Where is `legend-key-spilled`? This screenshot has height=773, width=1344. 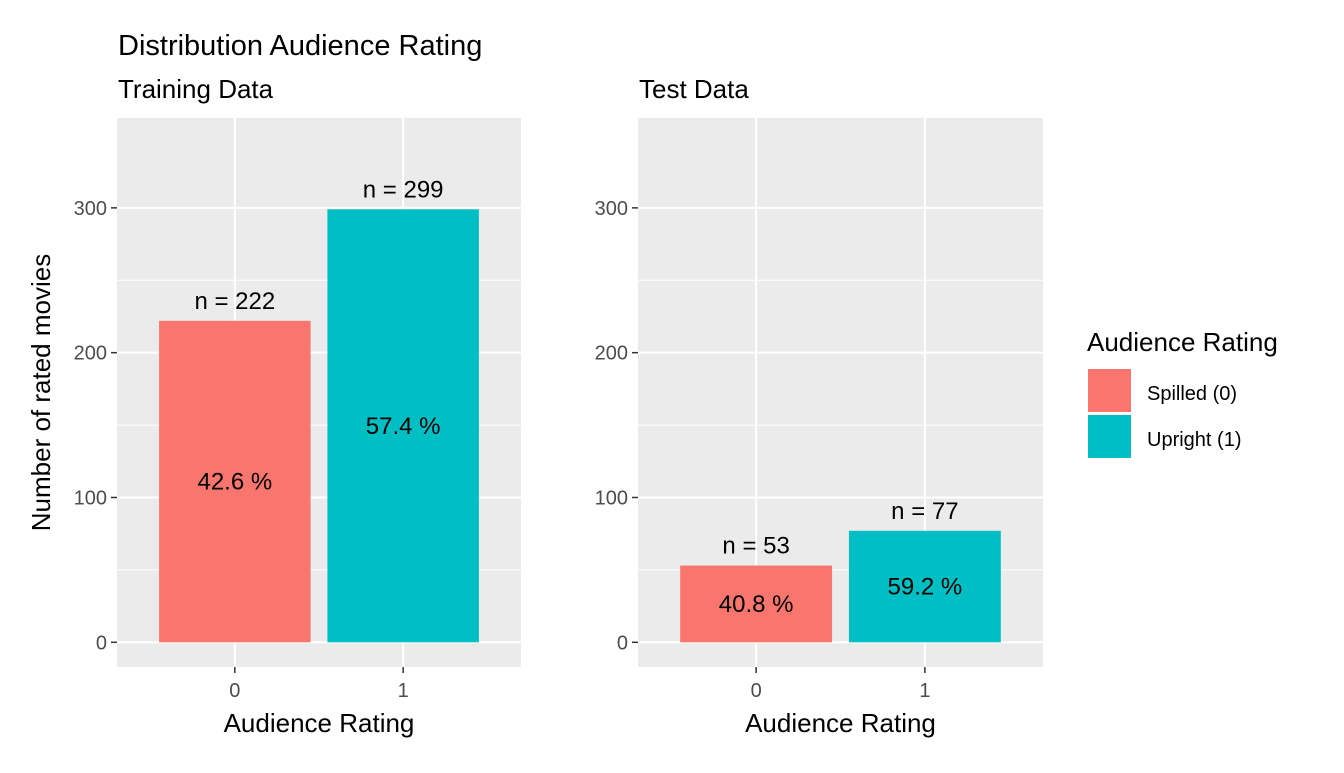
legend-key-spilled is located at coordinates (1109, 390).